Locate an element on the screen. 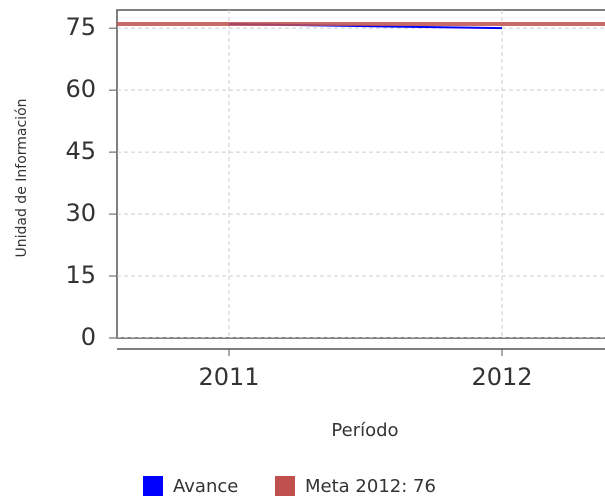 The height and width of the screenshot is (497, 605). y-tick-label: 45 is located at coordinates (80, 151).